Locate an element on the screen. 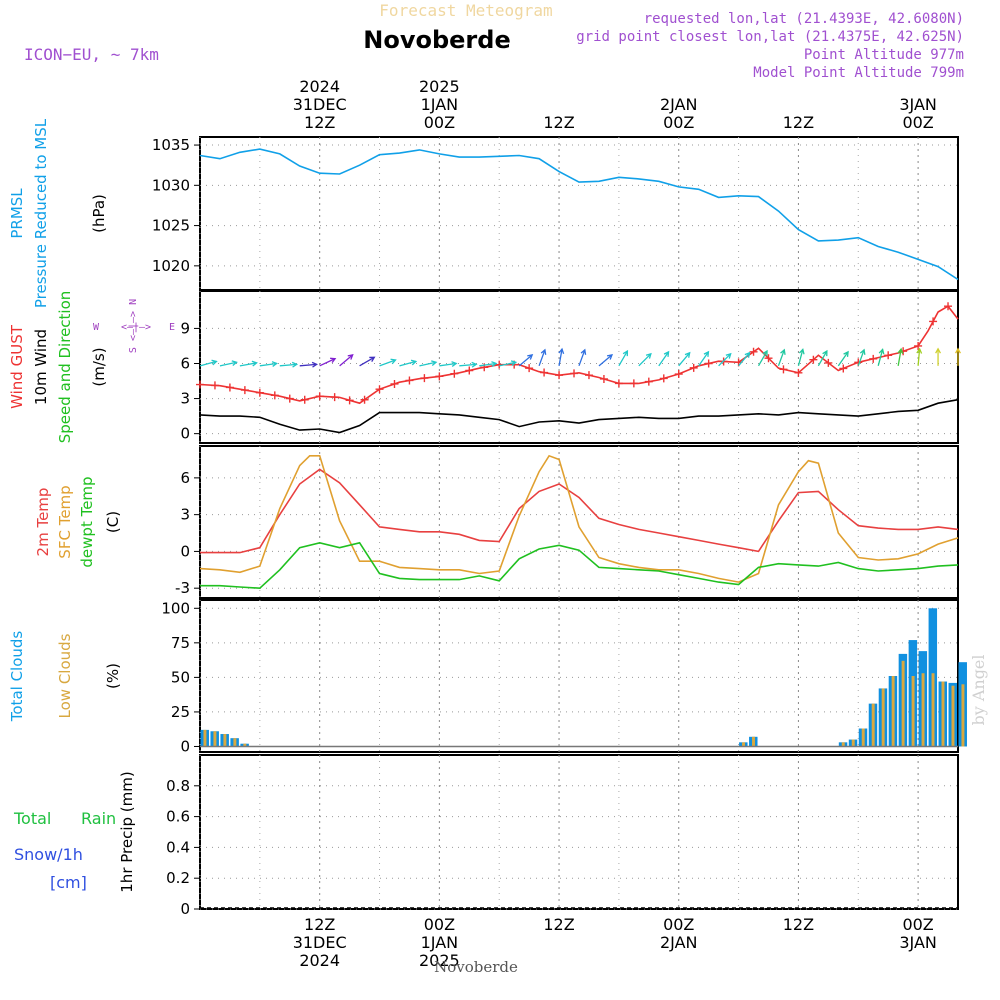 This screenshot has height=1000, width=1000. panel-label: 10m Wind is located at coordinates (41, 367).